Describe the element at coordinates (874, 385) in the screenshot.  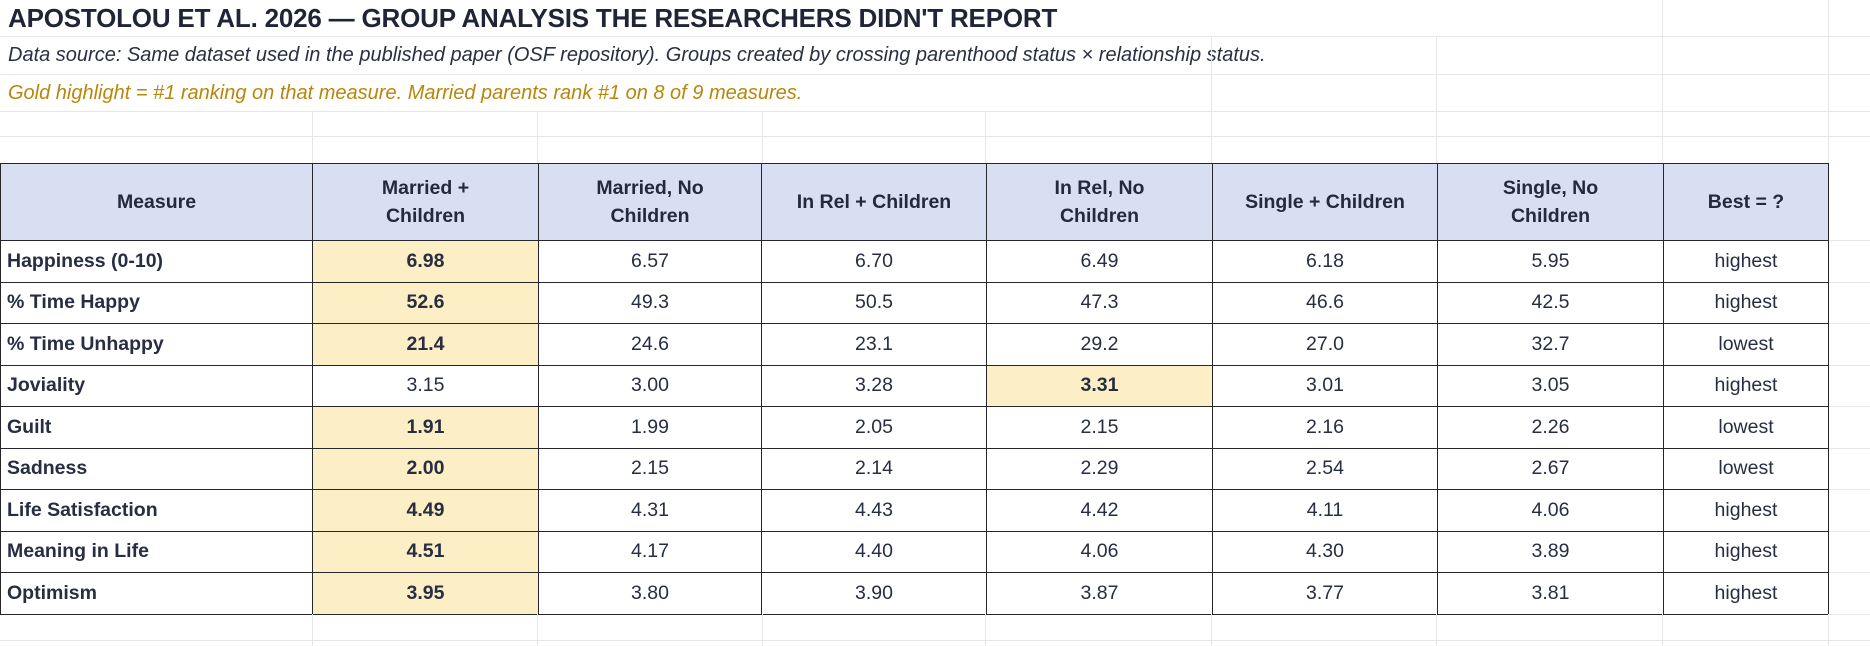
I see `value-cell: 3.28` at that location.